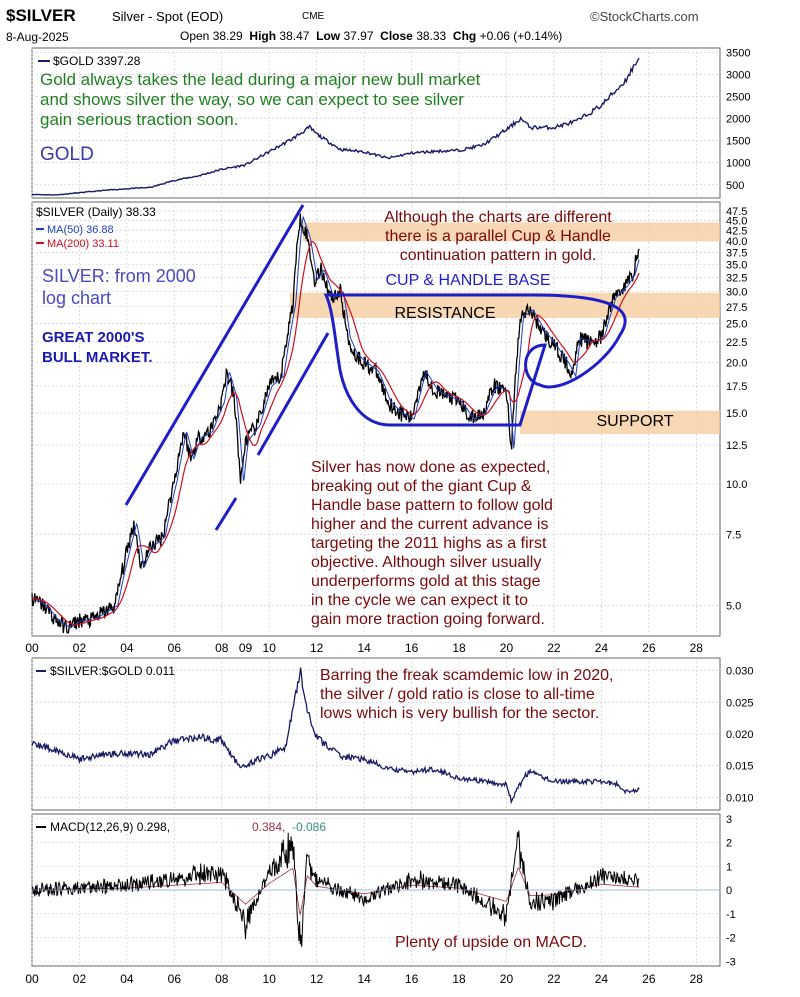 The image size is (800, 997). Describe the element at coordinates (335, 126) in the screenshot. I see `gold-price-line` at that location.